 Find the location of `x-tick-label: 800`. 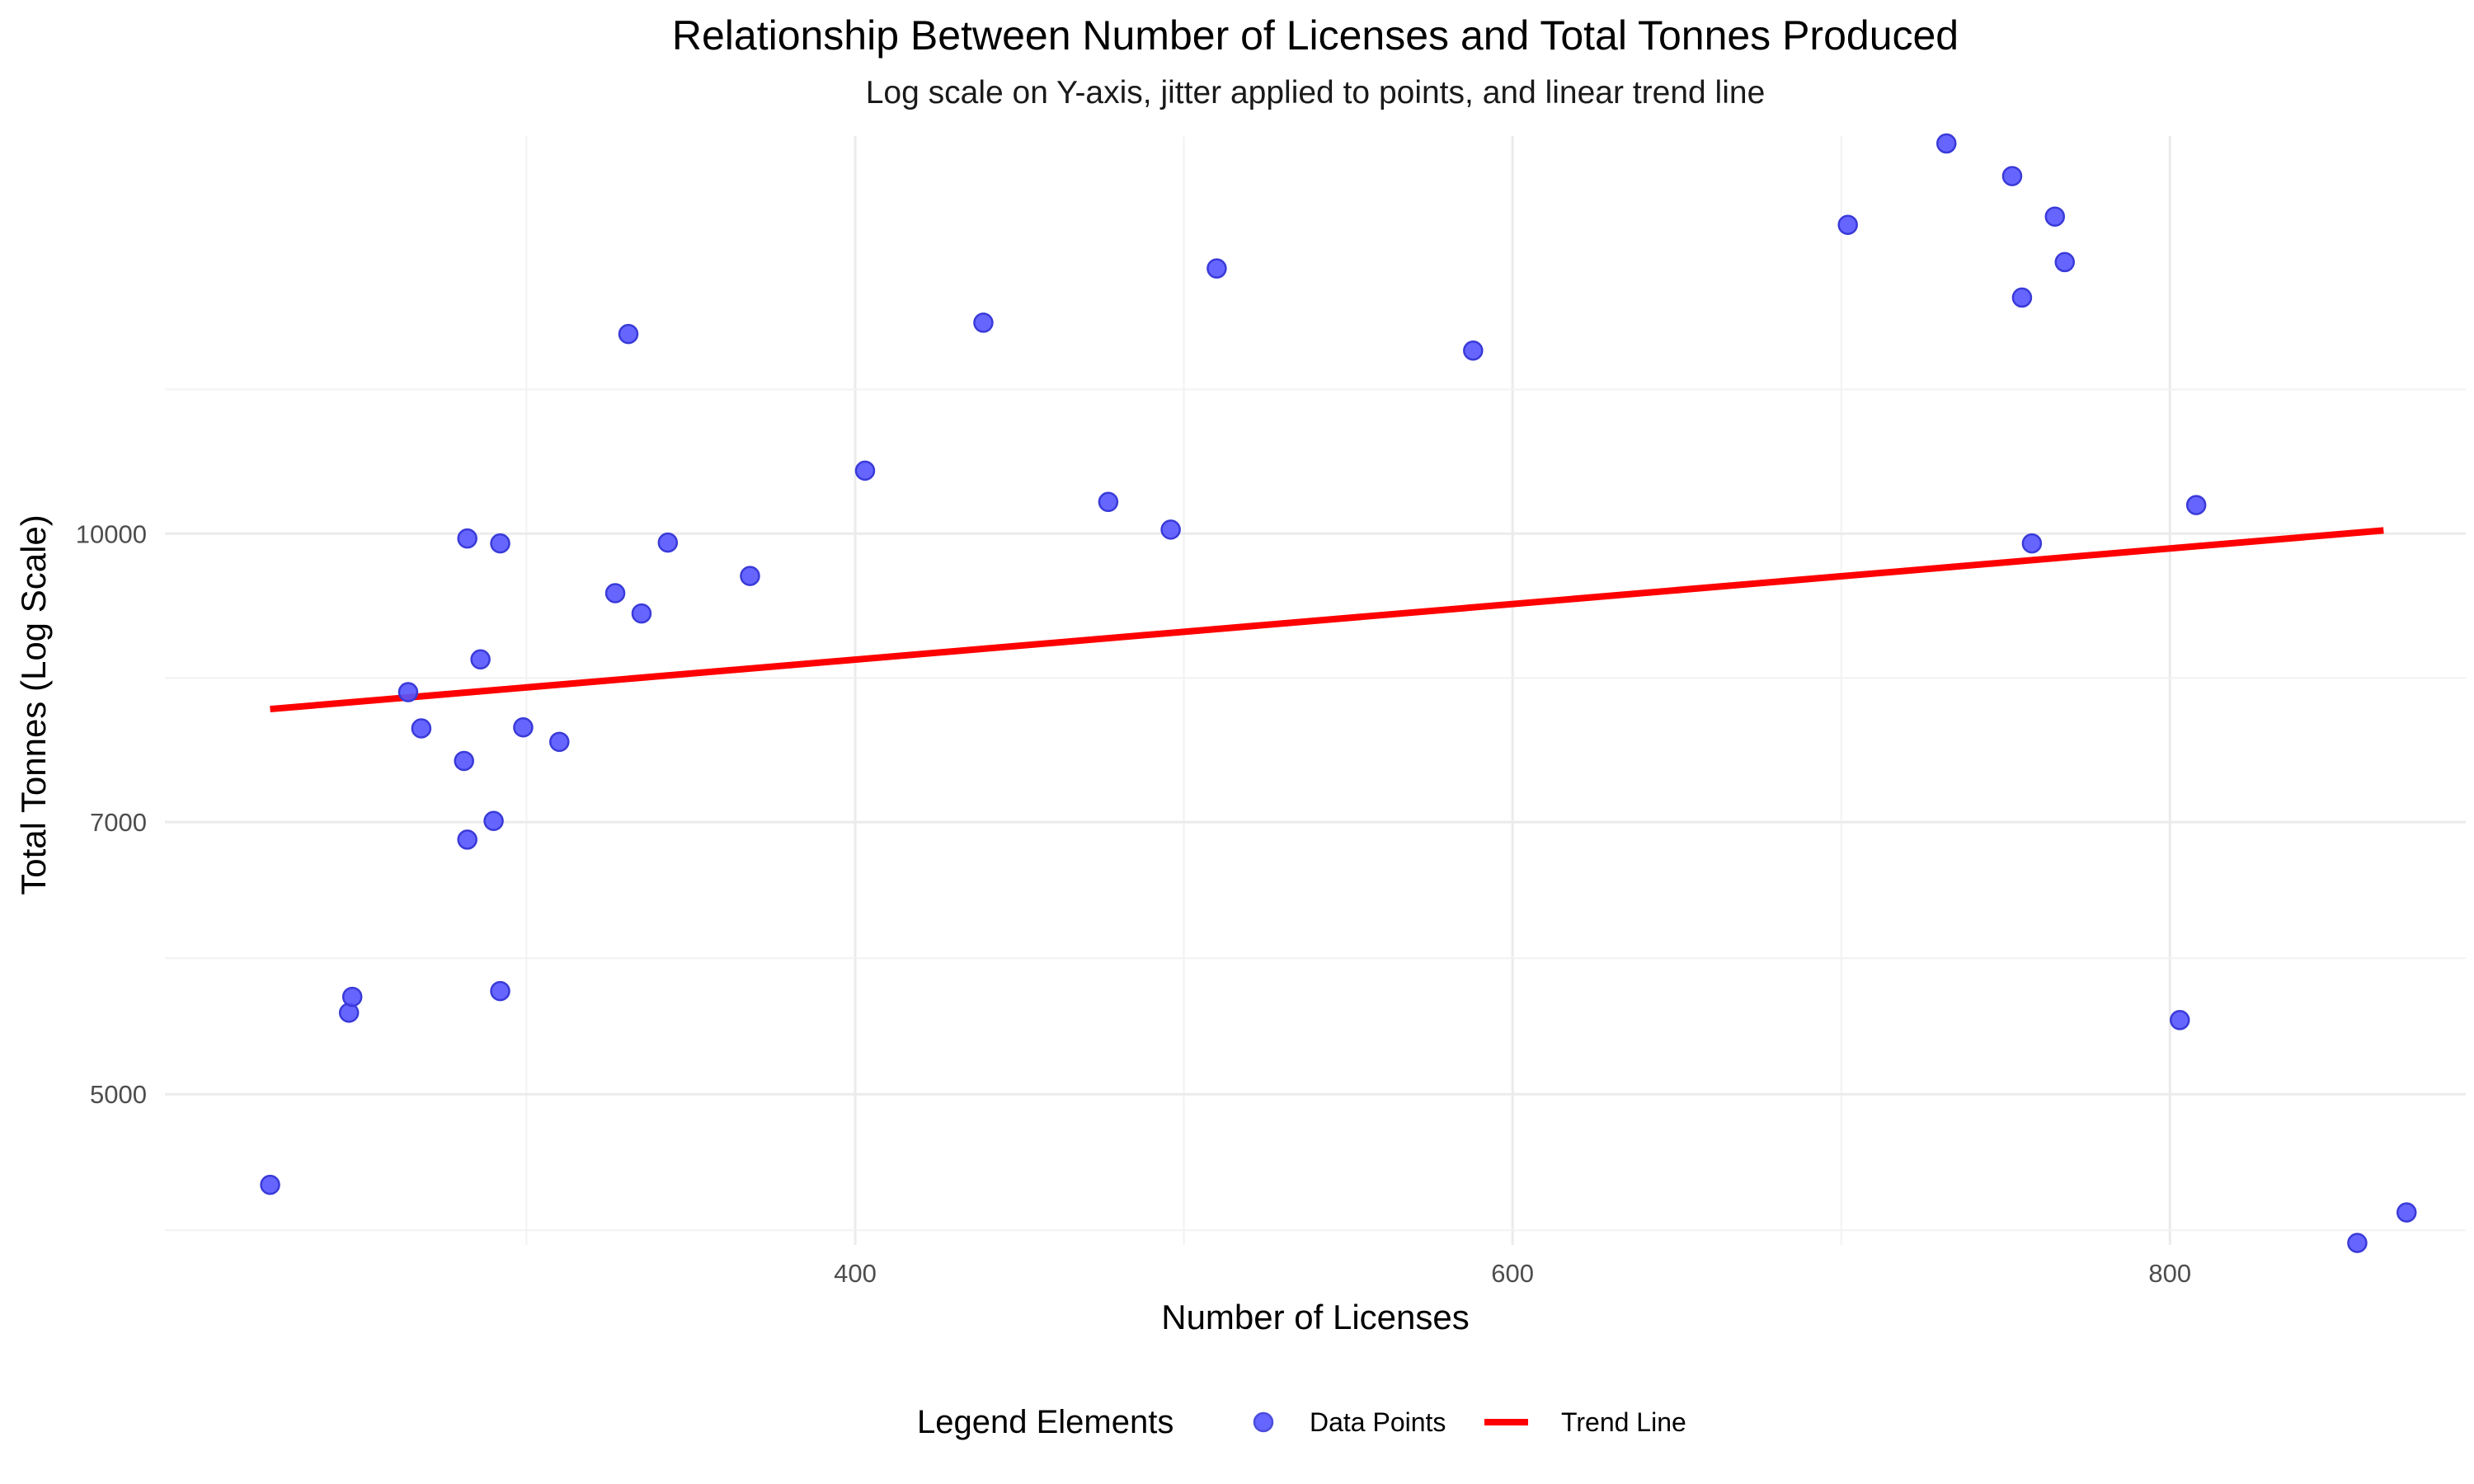

x-tick-label: 800 is located at coordinates (2169, 1273).